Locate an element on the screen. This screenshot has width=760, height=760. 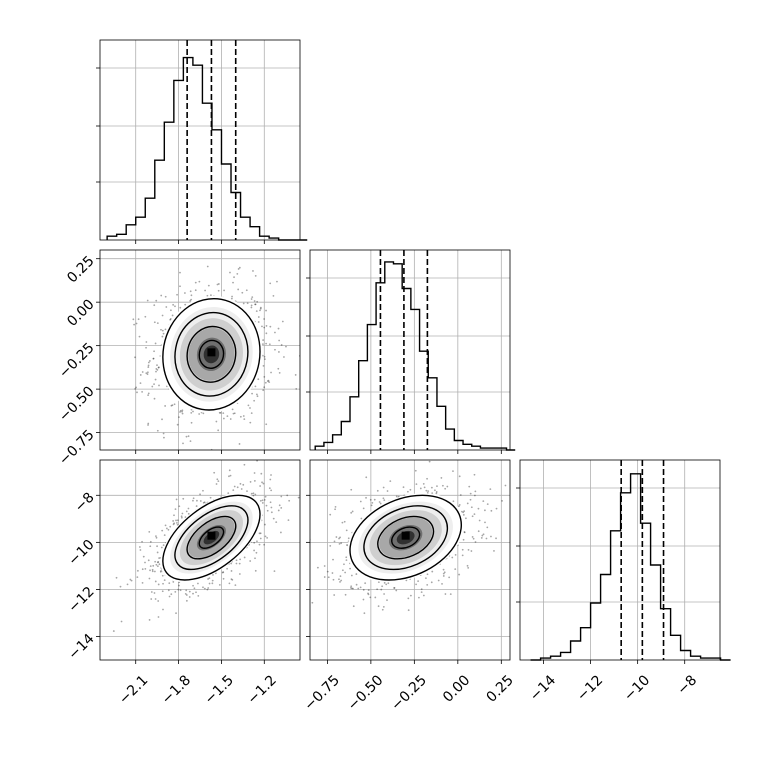
panel-content is located at coordinates (206, 546).